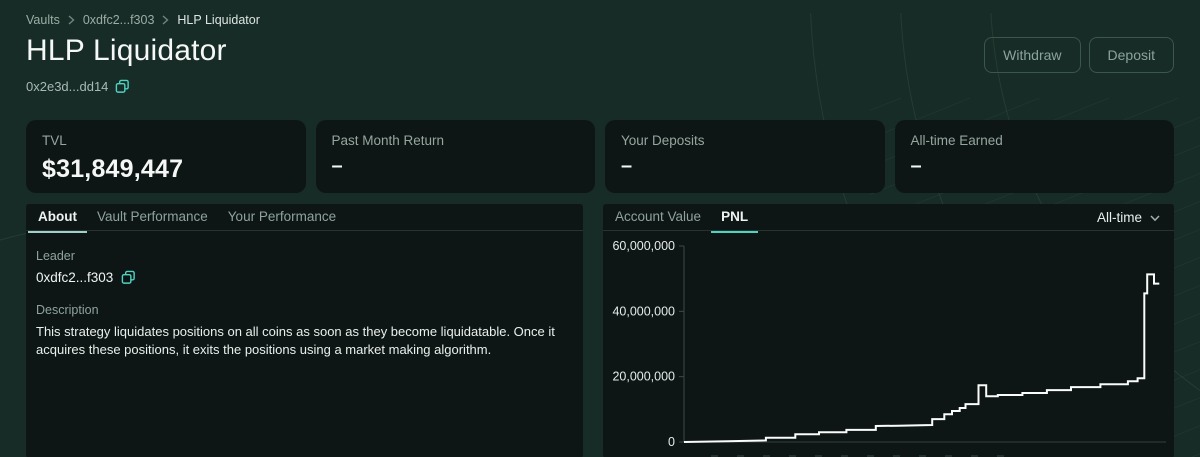 The image size is (1200, 457). I want to click on tab-your-performance: Your Performance, so click(282, 216).